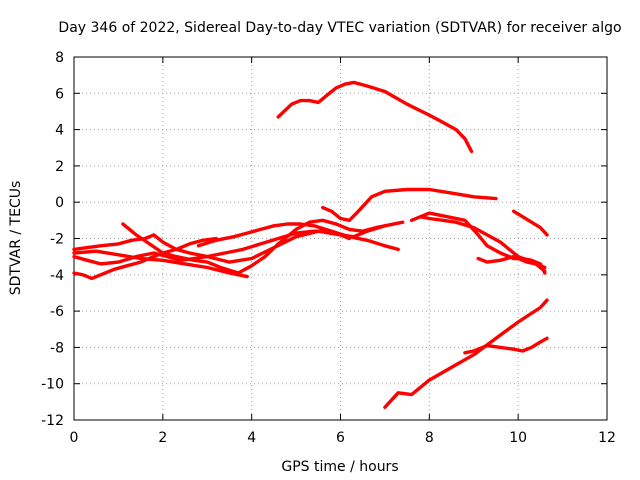  I want to click on series-line-arc-right-low, so click(511, 263).